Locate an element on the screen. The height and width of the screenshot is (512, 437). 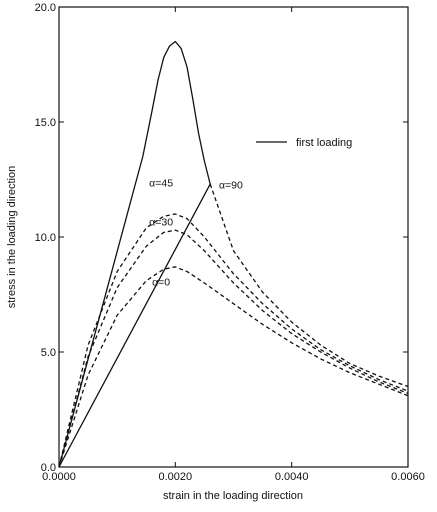
curve-annotation: α=30 is located at coordinates (161, 223).